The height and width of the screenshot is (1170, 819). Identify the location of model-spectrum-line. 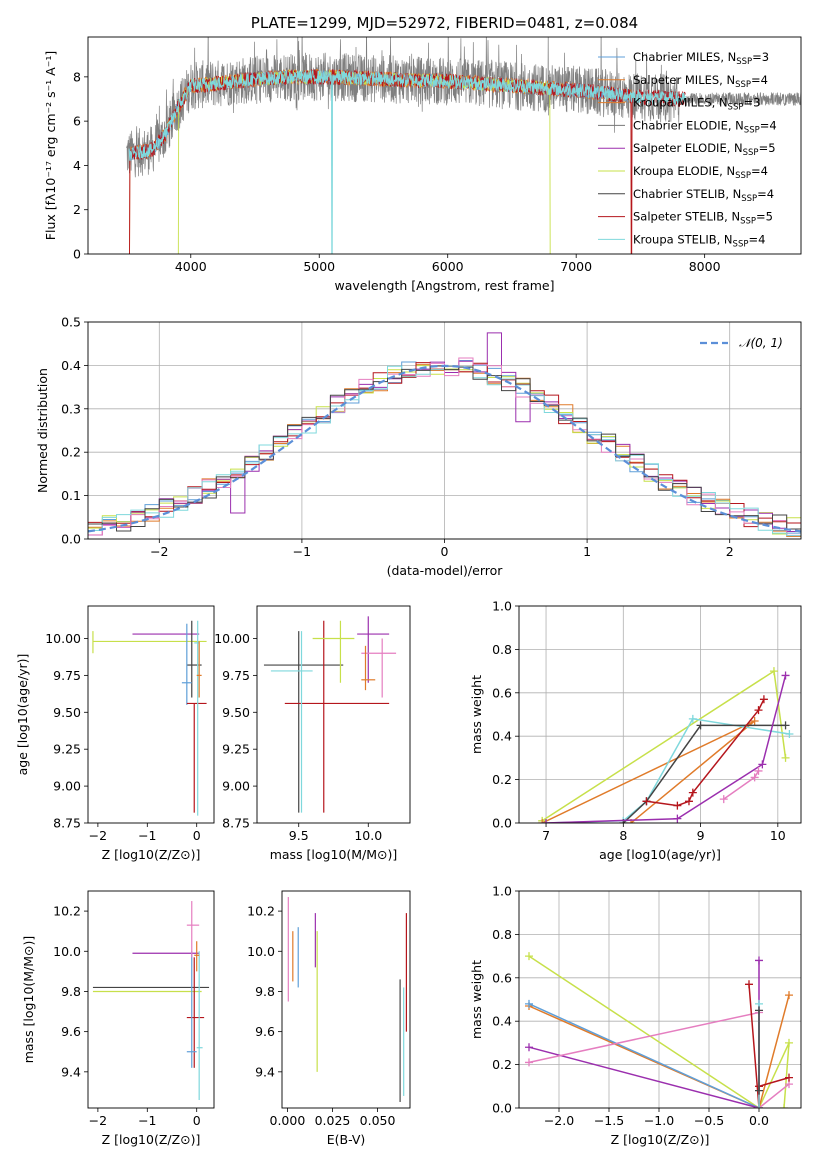
(407, 162).